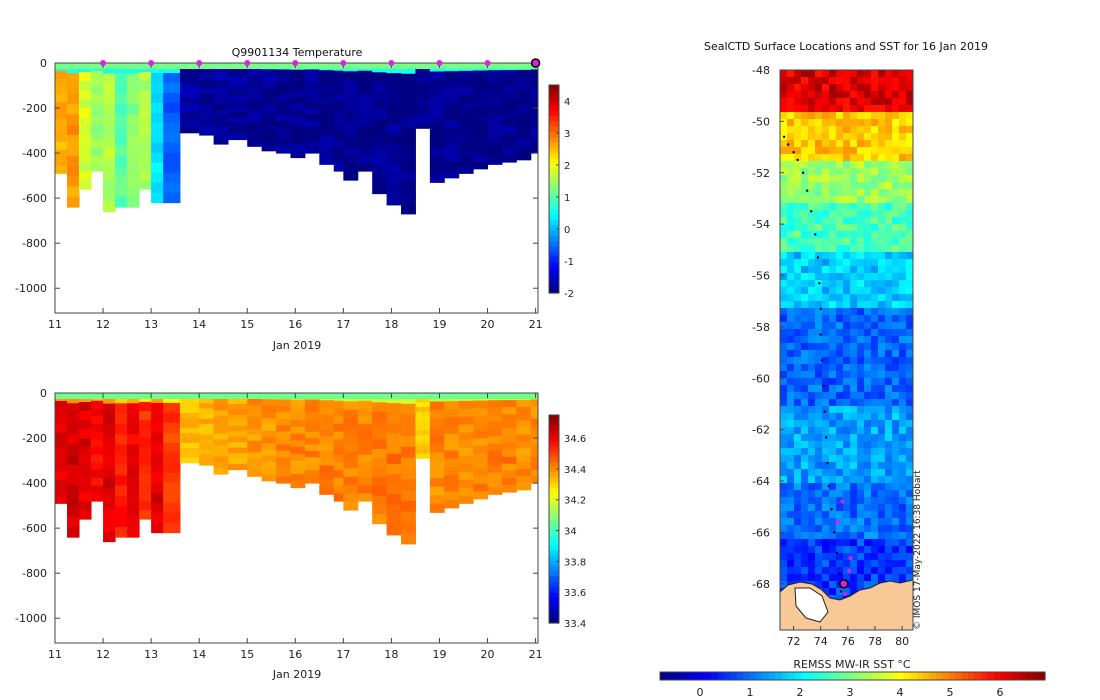  I want to click on colorbar-tick-label: 2, so click(567, 166).